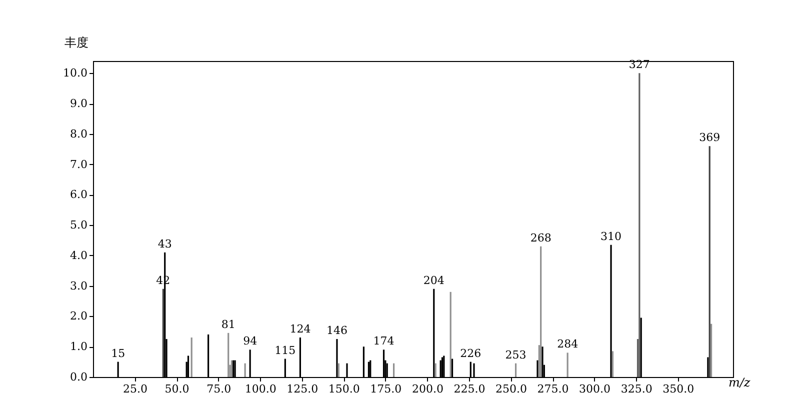 The height and width of the screenshot is (406, 800). Describe the element at coordinates (739, 383) in the screenshot. I see `x-axis-title: m/z` at that location.